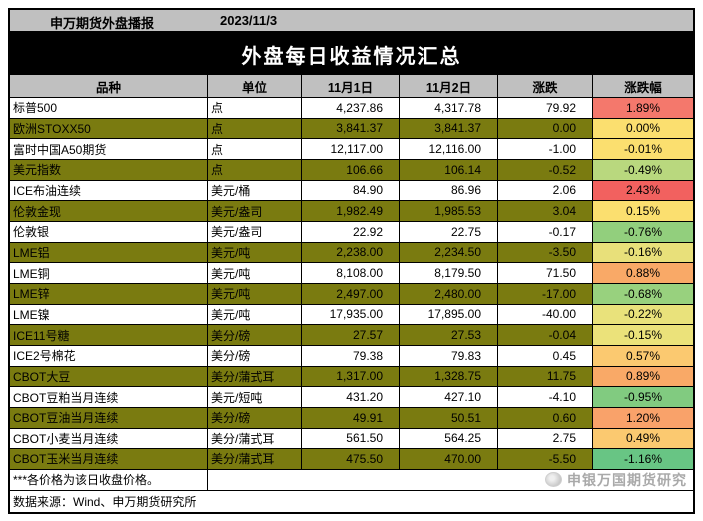 This screenshot has width=703, height=521. I want to click on cell-nov1-value: 2,238.00, so click(351, 253).